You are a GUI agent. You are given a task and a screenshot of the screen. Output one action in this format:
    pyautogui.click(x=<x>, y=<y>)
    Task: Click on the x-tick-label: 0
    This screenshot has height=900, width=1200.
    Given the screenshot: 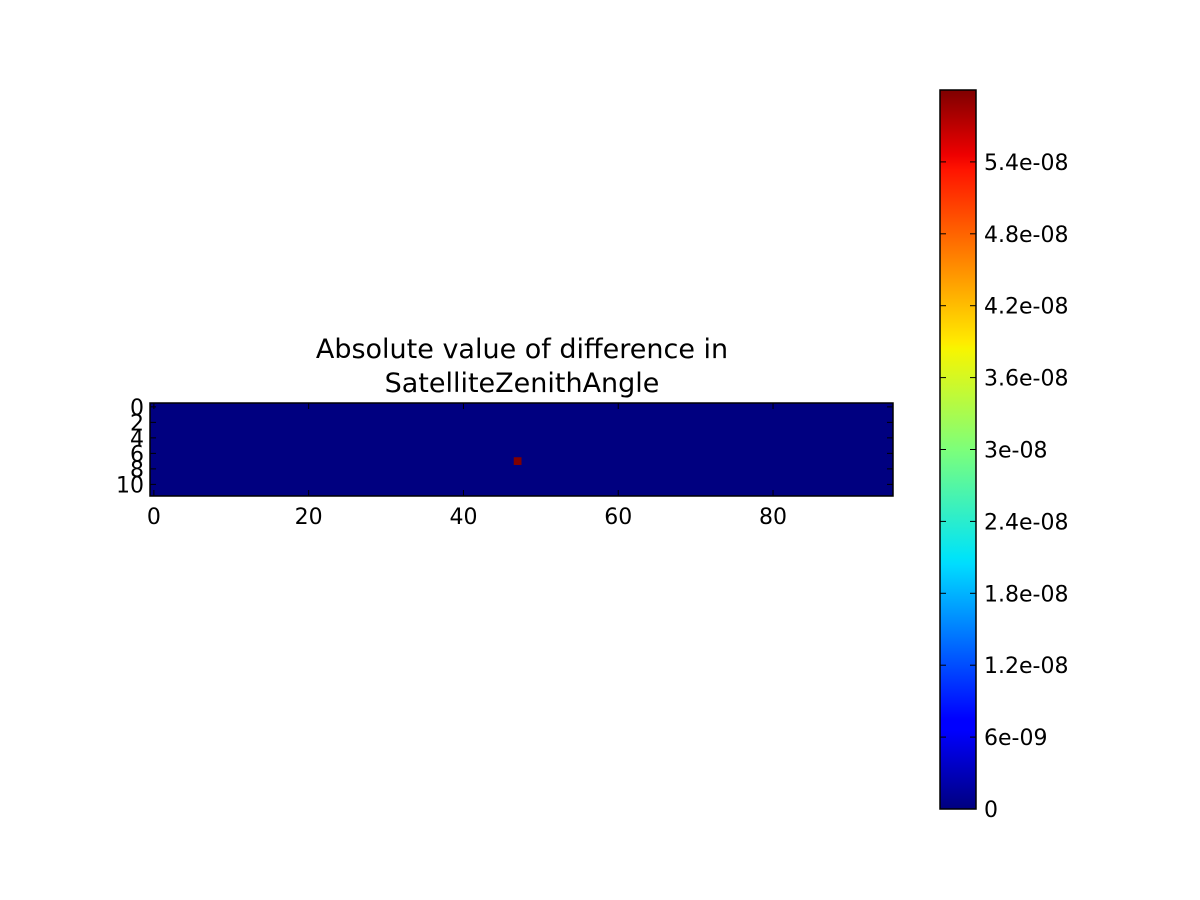 What is the action you would take?
    pyautogui.click(x=154, y=517)
    